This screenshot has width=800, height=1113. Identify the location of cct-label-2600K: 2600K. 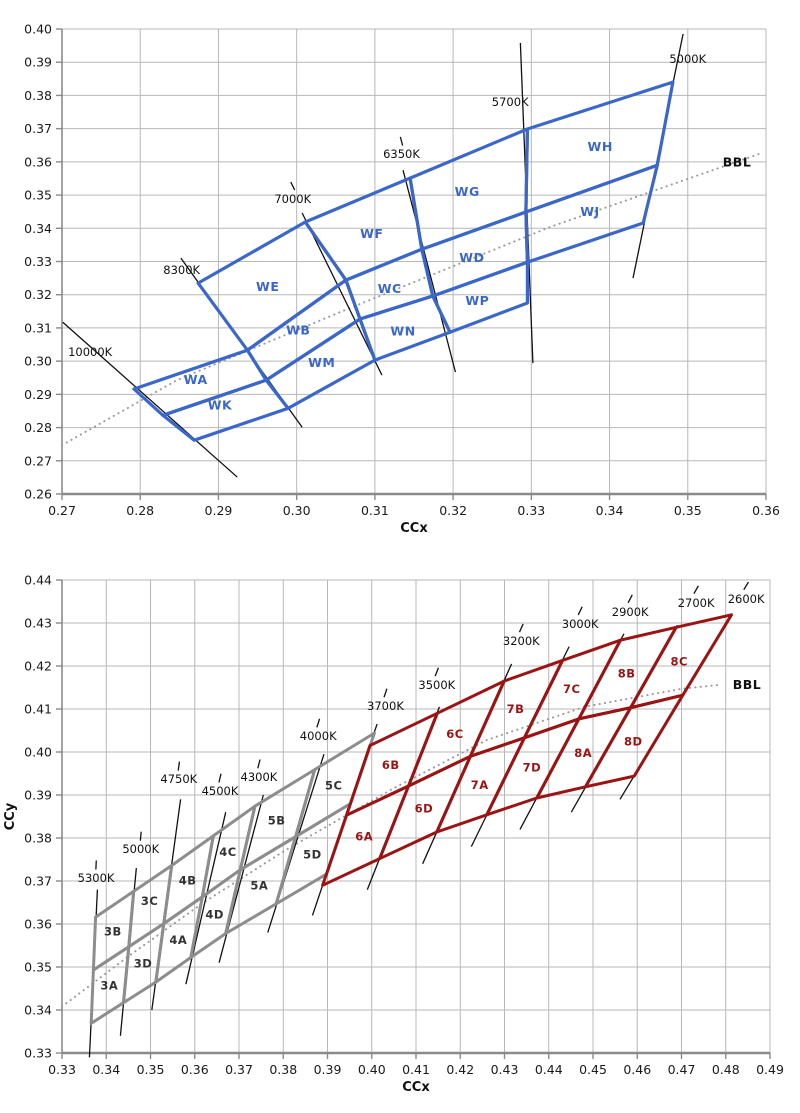
(746, 599).